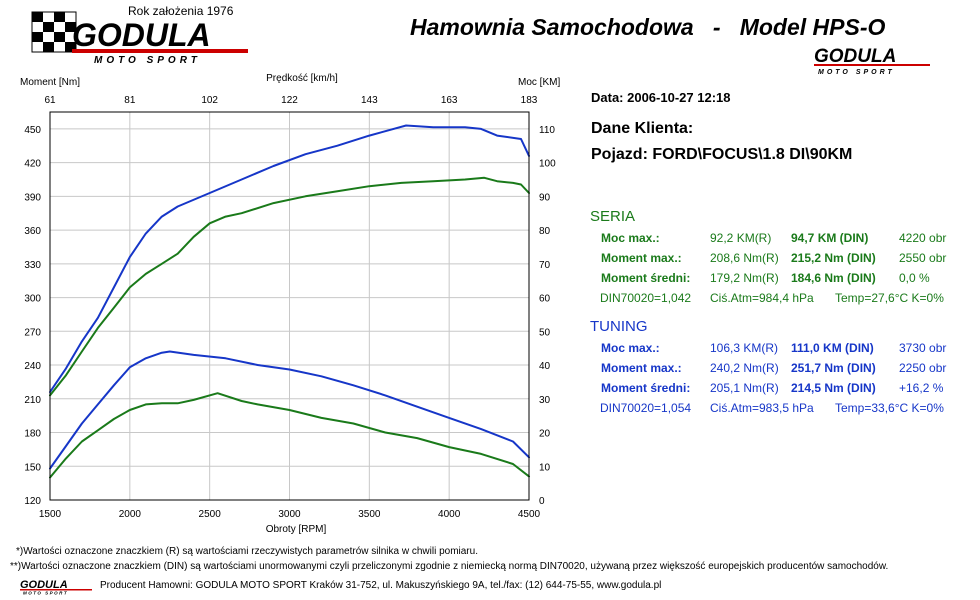  Describe the element at coordinates (833, 258) in the screenshot. I see `row-din-value: 215,2 Nm (DIN)` at that location.